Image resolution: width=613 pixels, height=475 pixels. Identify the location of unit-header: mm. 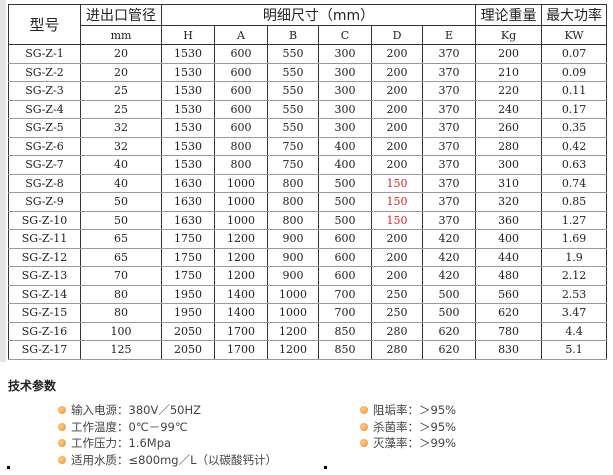
(121, 35).